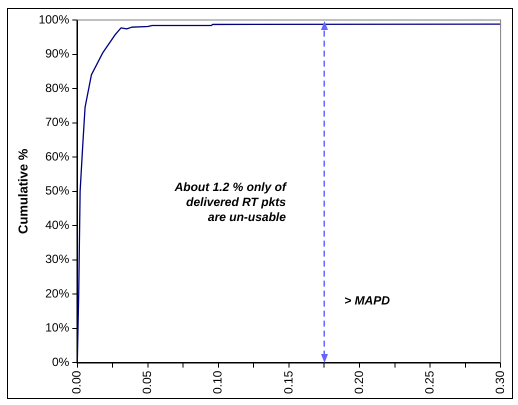 Image resolution: width=518 pixels, height=405 pixels. I want to click on y-tick-label: 70%, so click(57, 122).